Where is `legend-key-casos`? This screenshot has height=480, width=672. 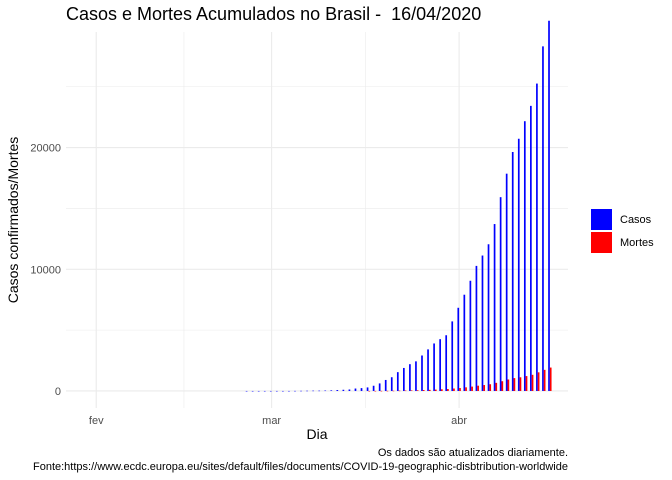 legend-key-casos is located at coordinates (601, 219).